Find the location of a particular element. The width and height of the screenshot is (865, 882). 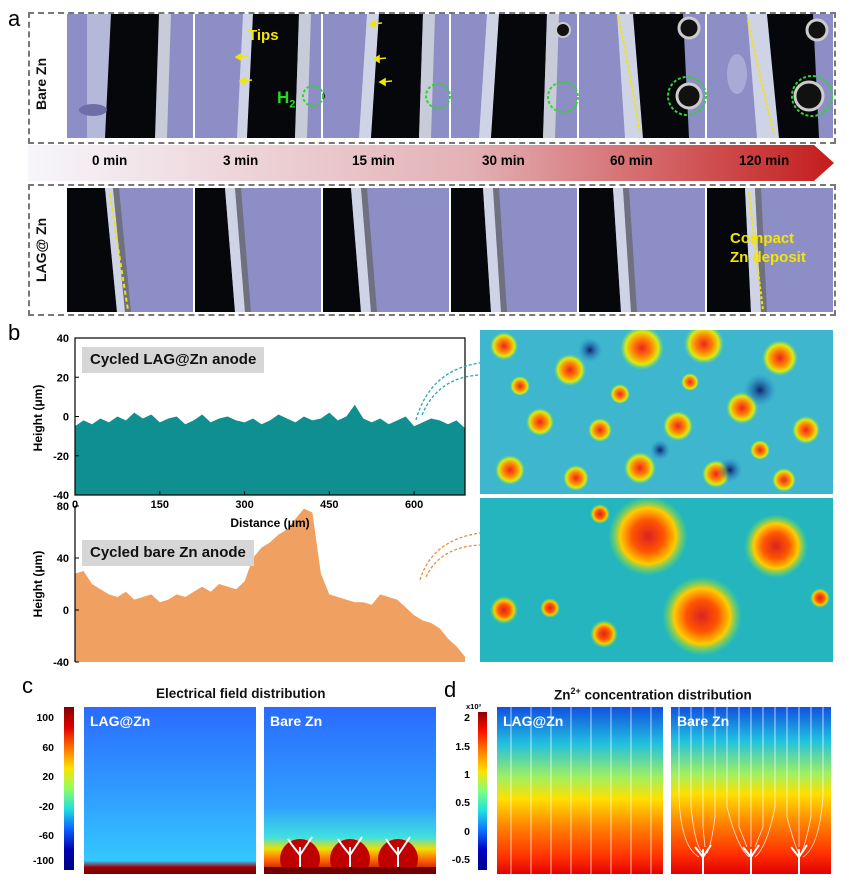

micrograph-lag-0min is located at coordinates (130, 250).